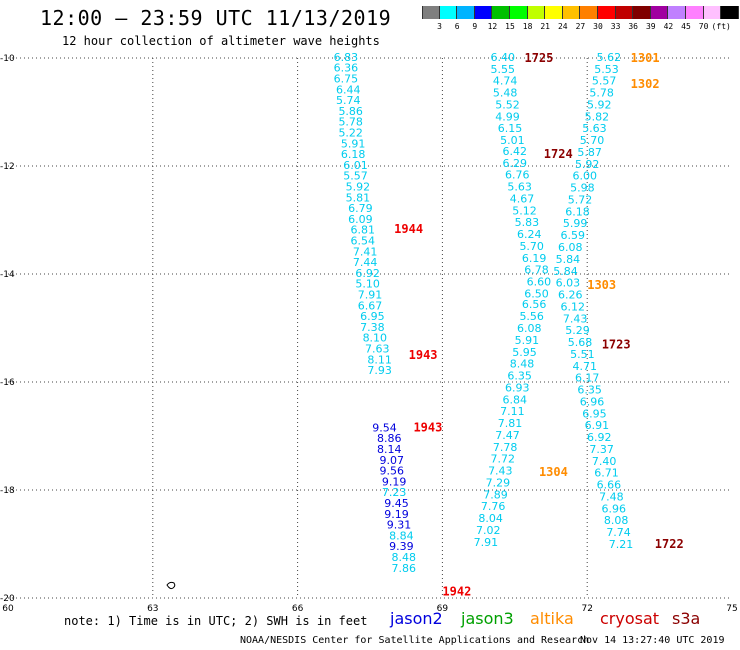 The image size is (740, 650). I want to click on legend-jason2: jason2, so click(416, 618).